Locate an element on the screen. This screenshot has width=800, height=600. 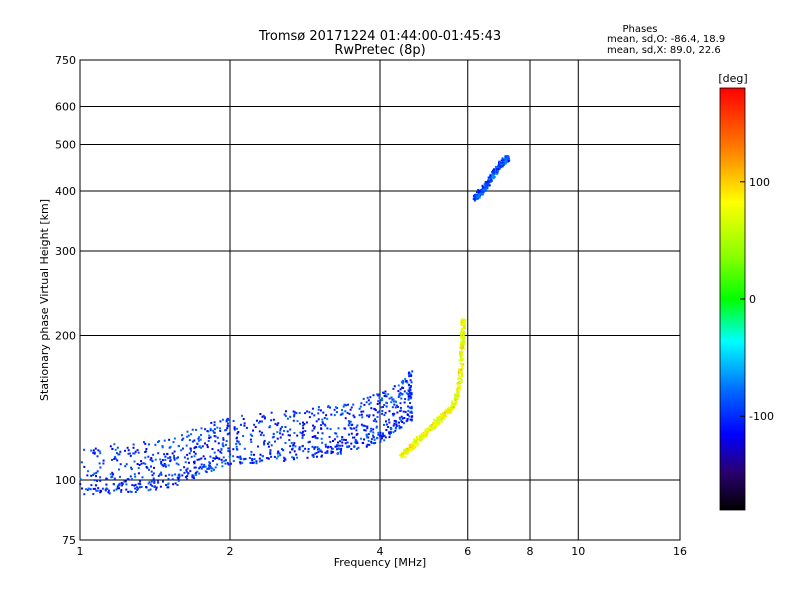
x-tick-label: 1 is located at coordinates (80, 551).